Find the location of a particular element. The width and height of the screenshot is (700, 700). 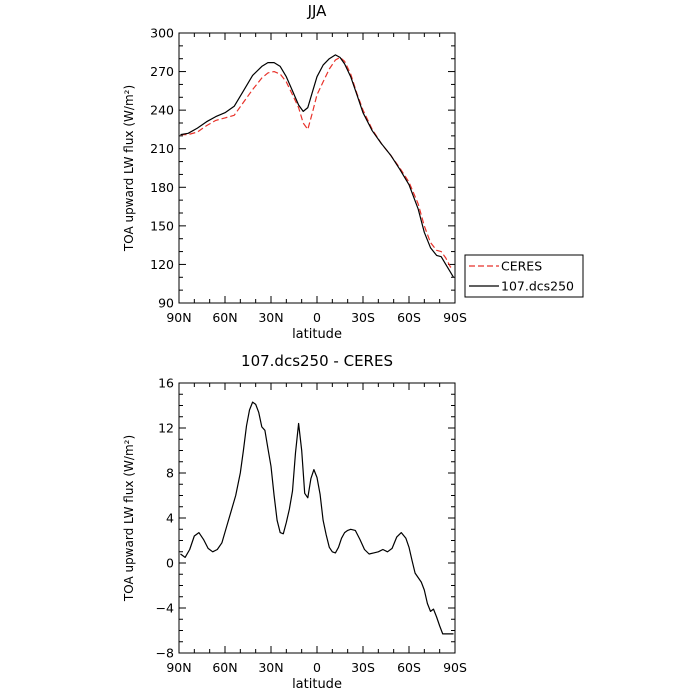

chart-title: JJA is located at coordinates (317, 11).